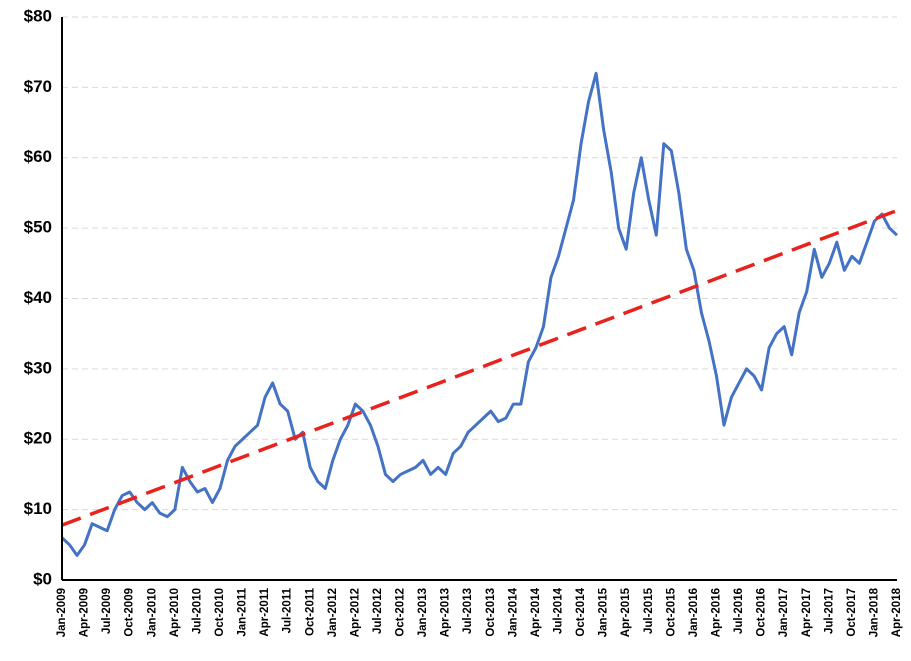 This screenshot has width=911, height=661. Describe the element at coordinates (852, 612) in the screenshot. I see `x-tick-label: Oct-2017` at that location.